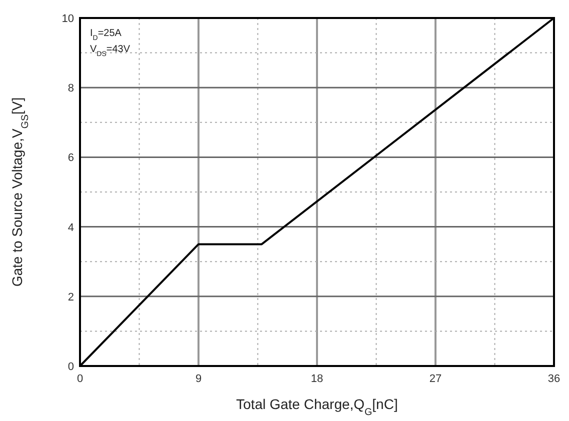 This screenshot has height=421, width=569. What do you see at coordinates (317, 407) in the screenshot?
I see `x-axis-title: Total Gate Charge,Q$_{G}$[nC]` at bounding box center [317, 407].